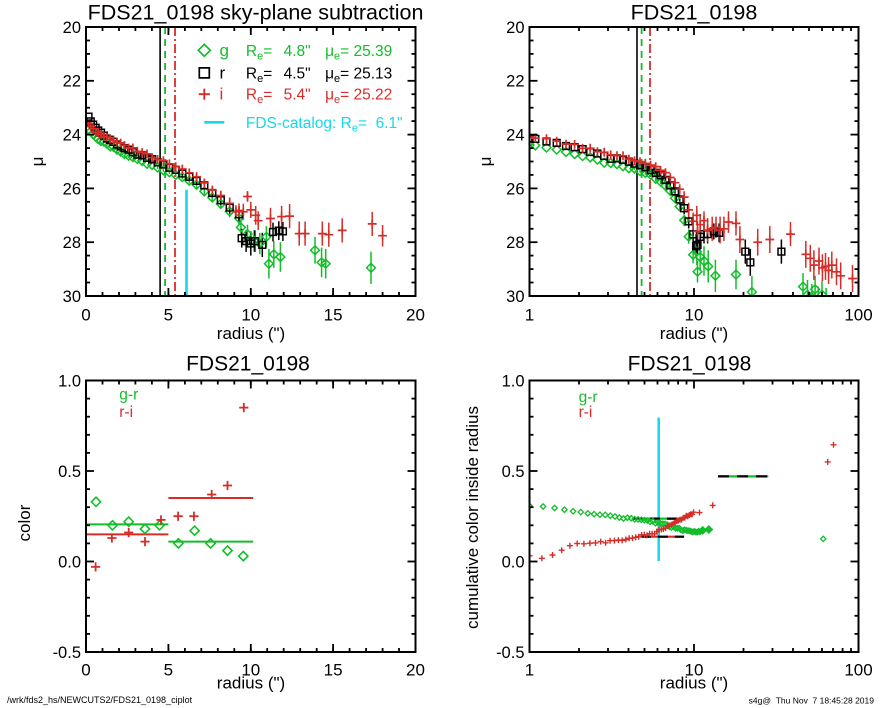  What do you see at coordinates (223, 72) in the screenshot?
I see `svg-text: r` at bounding box center [223, 72].